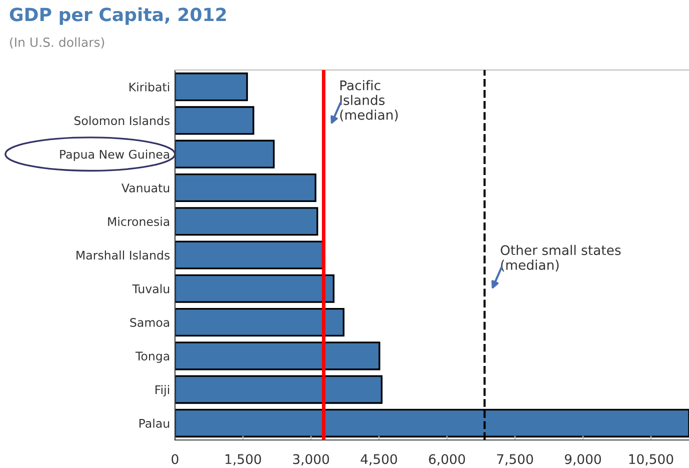 The width and height of the screenshot is (689, 468). I want to click on x-tick-label: 1,500, so click(243, 460).